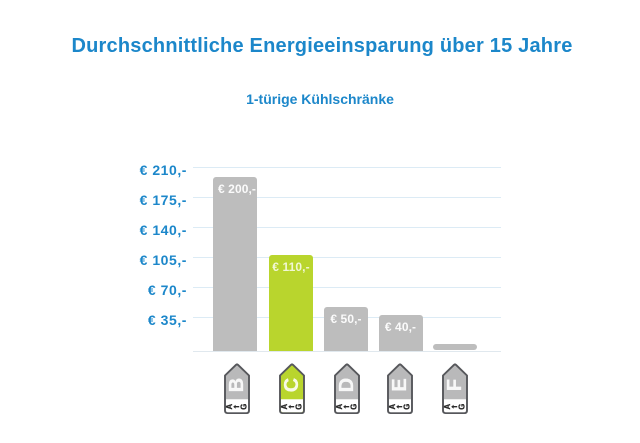 The image size is (640, 443). What do you see at coordinates (400, 384) in the screenshot?
I see `svg-text: E` at bounding box center [400, 384].